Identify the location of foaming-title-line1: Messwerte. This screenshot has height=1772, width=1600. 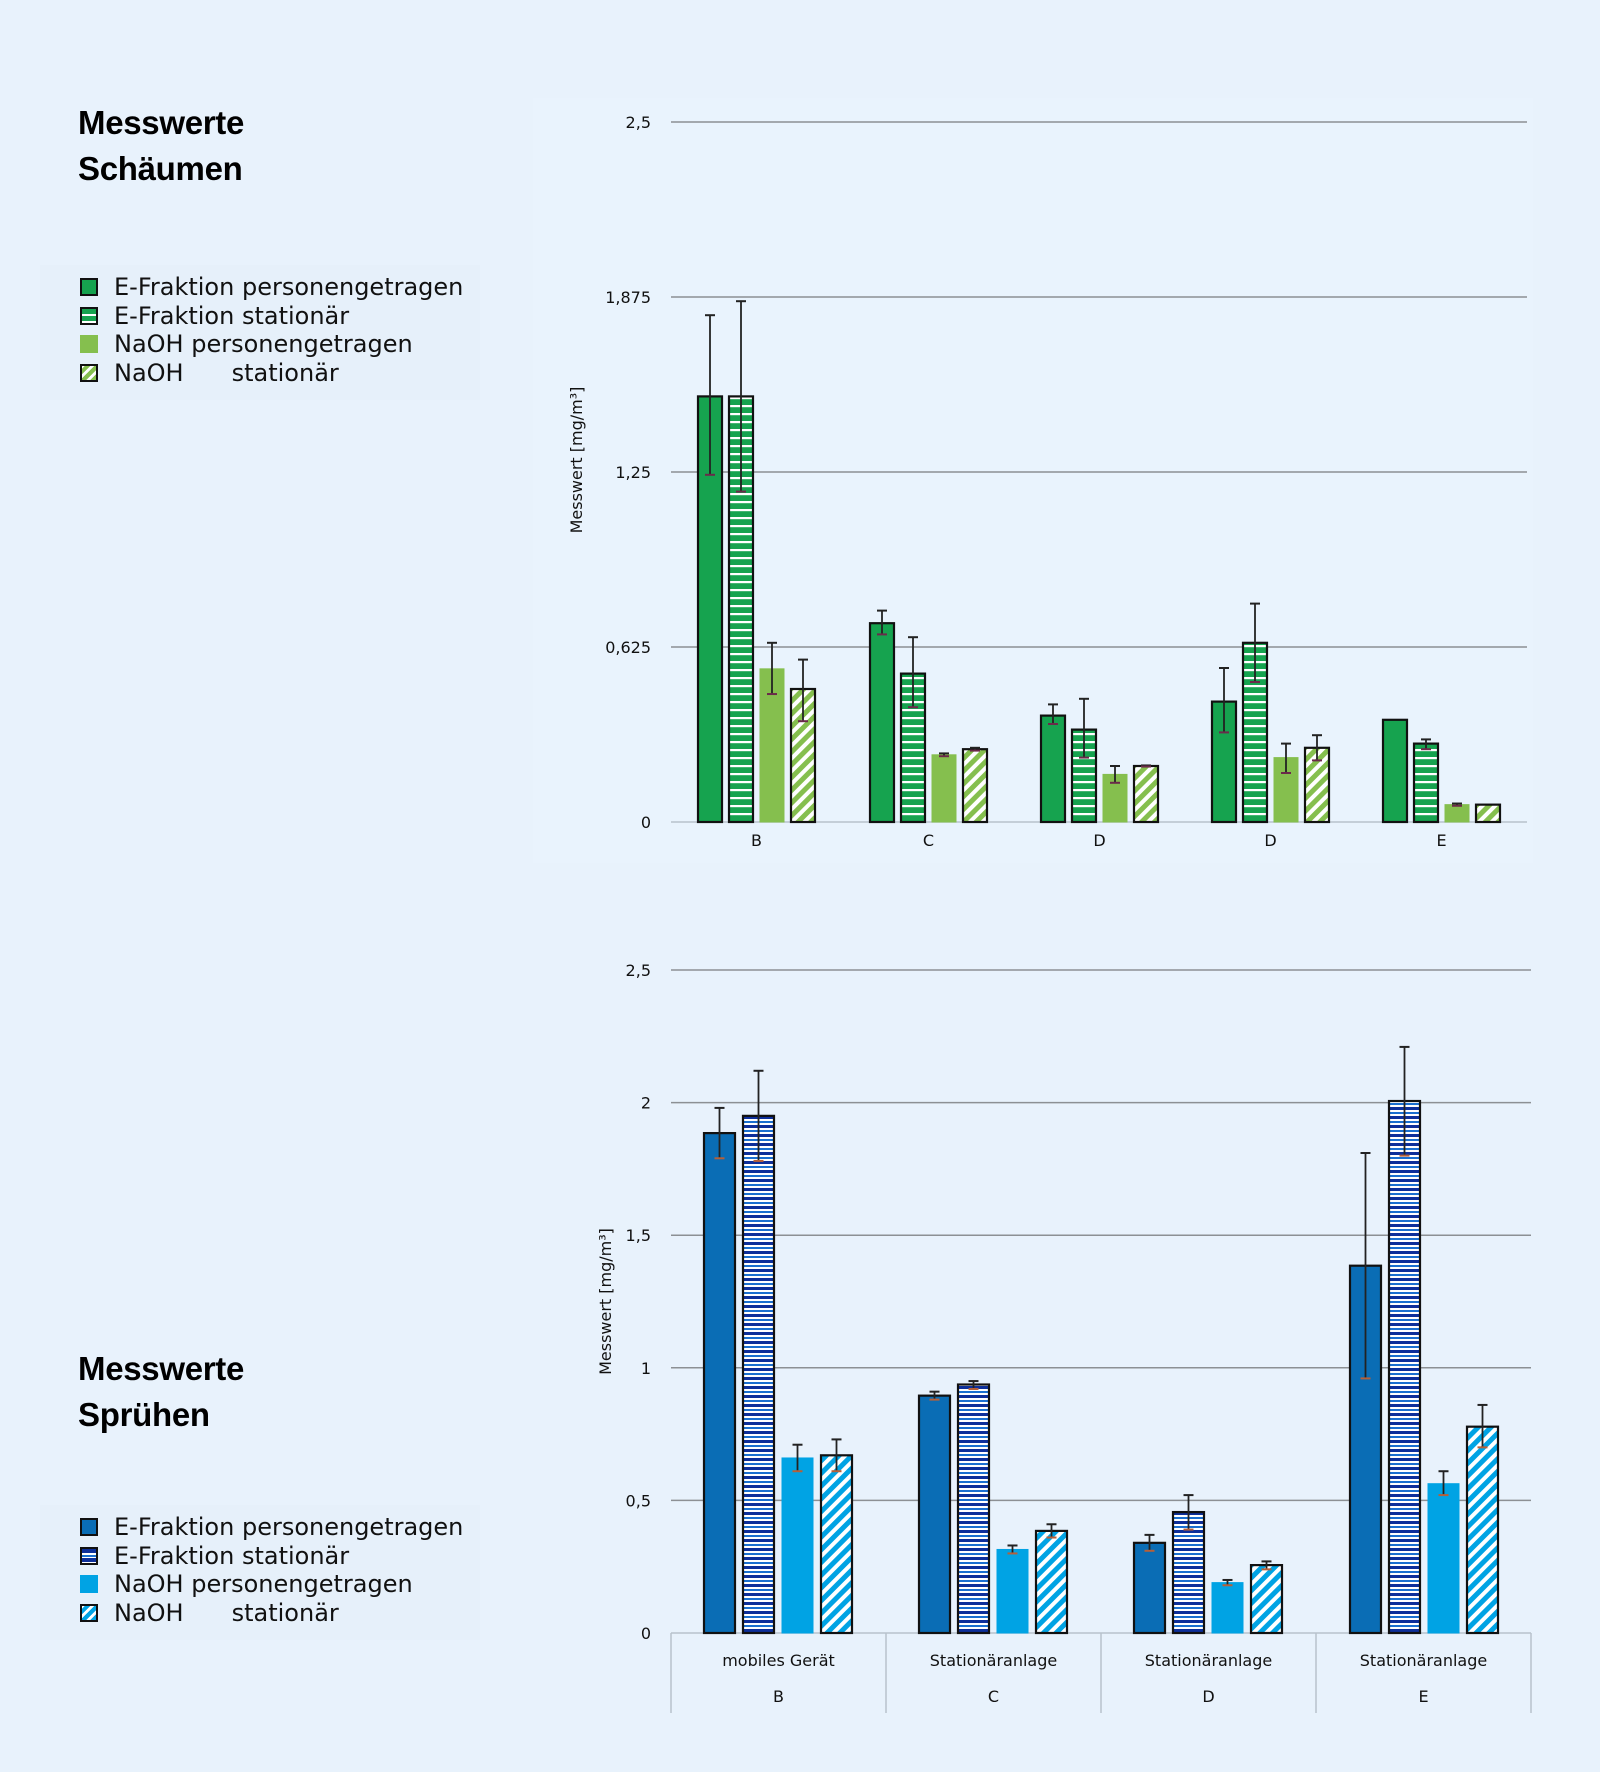
(161, 122).